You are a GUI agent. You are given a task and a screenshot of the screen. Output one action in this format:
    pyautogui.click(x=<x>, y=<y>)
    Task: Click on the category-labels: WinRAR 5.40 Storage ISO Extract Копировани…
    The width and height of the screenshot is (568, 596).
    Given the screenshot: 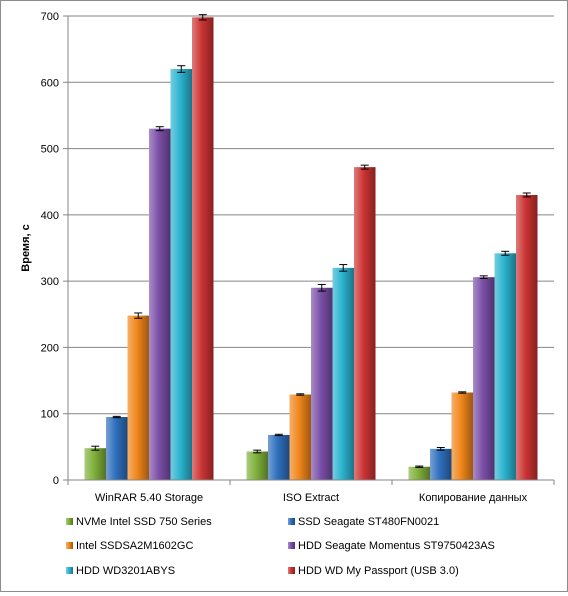 What is the action you would take?
    pyautogui.click(x=311, y=498)
    